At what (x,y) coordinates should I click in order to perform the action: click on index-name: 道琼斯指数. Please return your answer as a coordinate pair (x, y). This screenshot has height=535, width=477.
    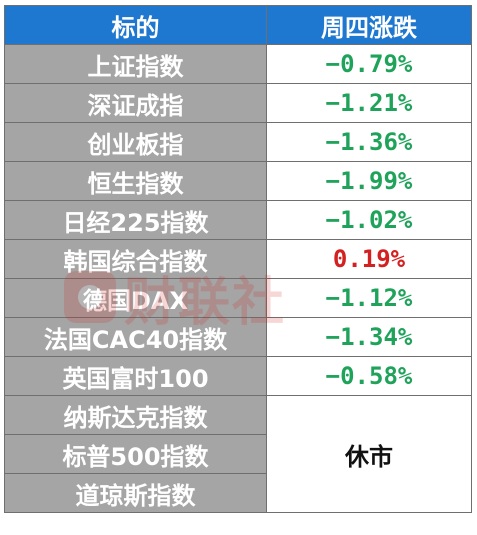
    Looking at the image, I should click on (135, 493).